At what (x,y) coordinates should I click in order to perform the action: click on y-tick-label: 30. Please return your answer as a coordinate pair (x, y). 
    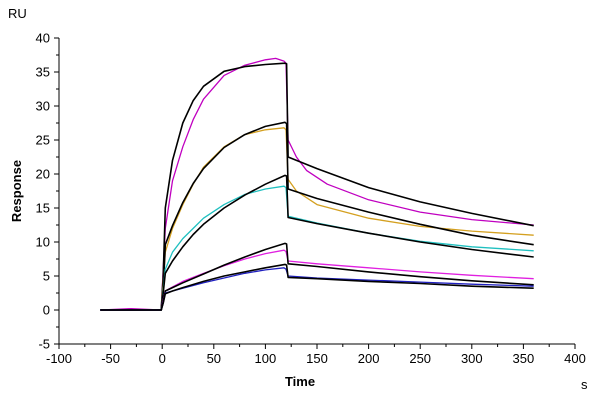
    Looking at the image, I should click on (43, 106).